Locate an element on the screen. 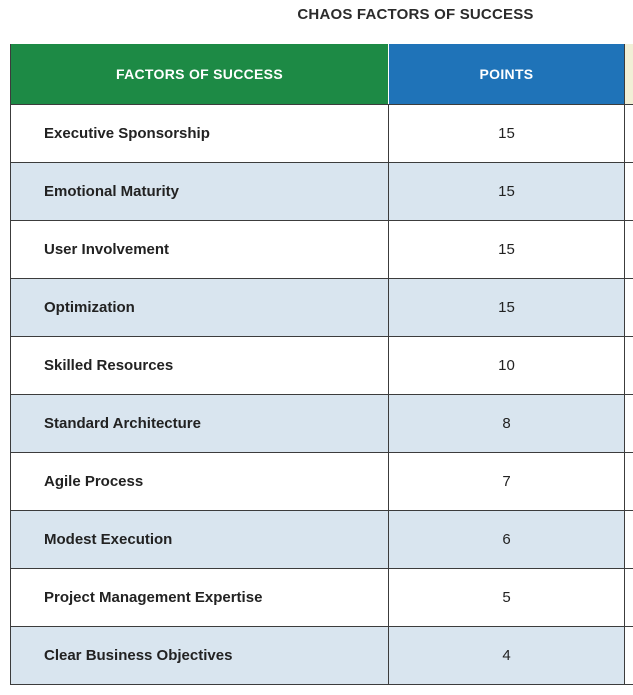 The image size is (633, 695). table-row: Modest Execution 6 is located at coordinates (321, 539).